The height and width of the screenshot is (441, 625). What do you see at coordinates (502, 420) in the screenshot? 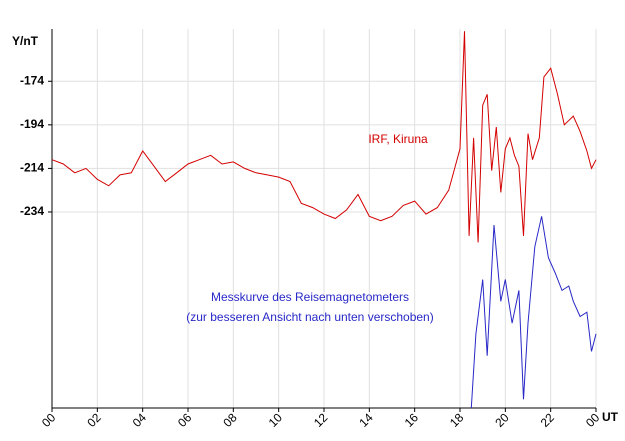
I see `x-tick-label: 20` at bounding box center [502, 420].